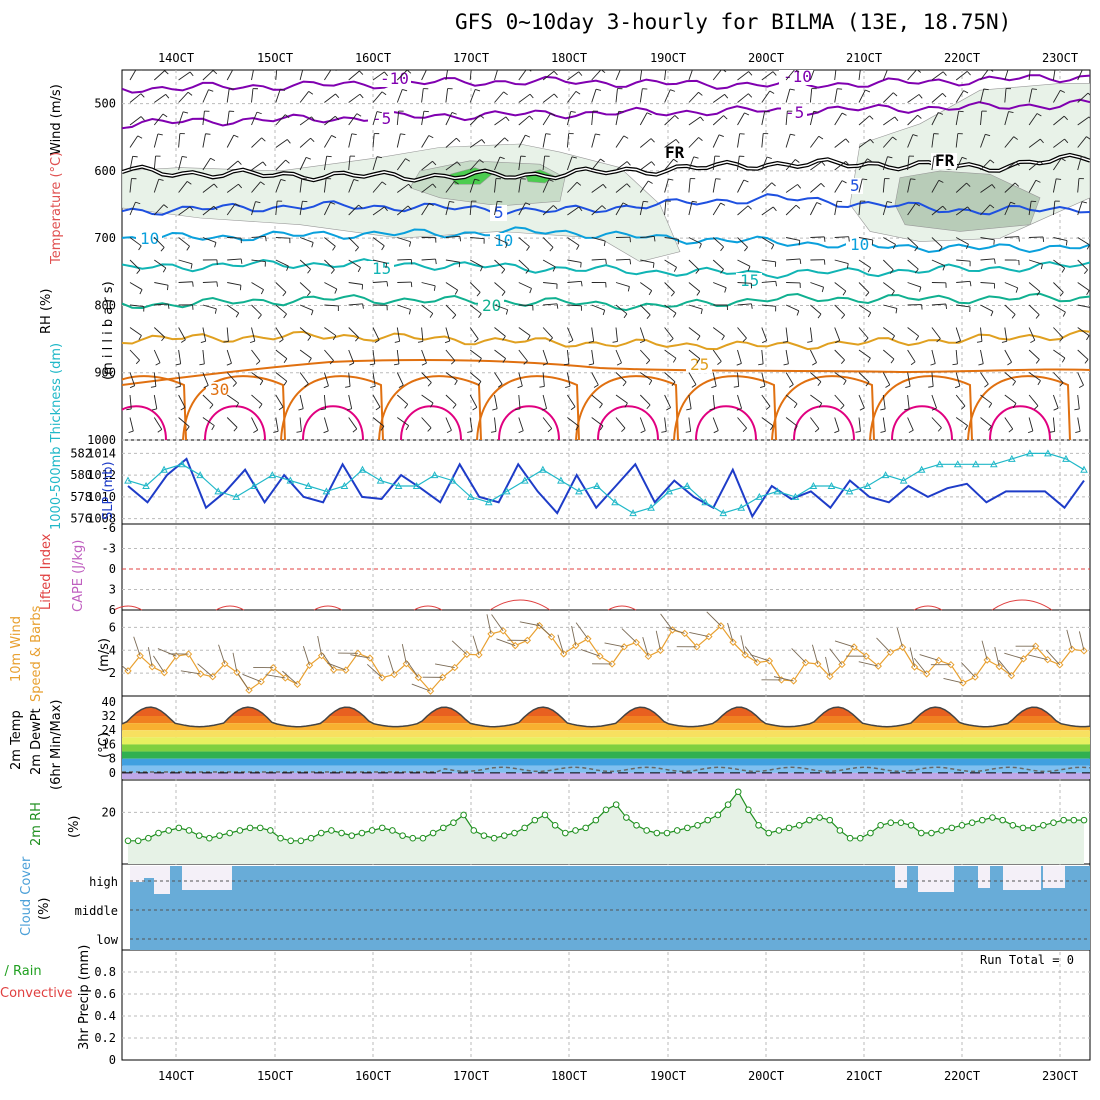 Image resolution: width=1100 pixels, height=1100 pixels. Describe the element at coordinates (103, 882) in the screenshot. I see `cloud-level-label: high` at that location.